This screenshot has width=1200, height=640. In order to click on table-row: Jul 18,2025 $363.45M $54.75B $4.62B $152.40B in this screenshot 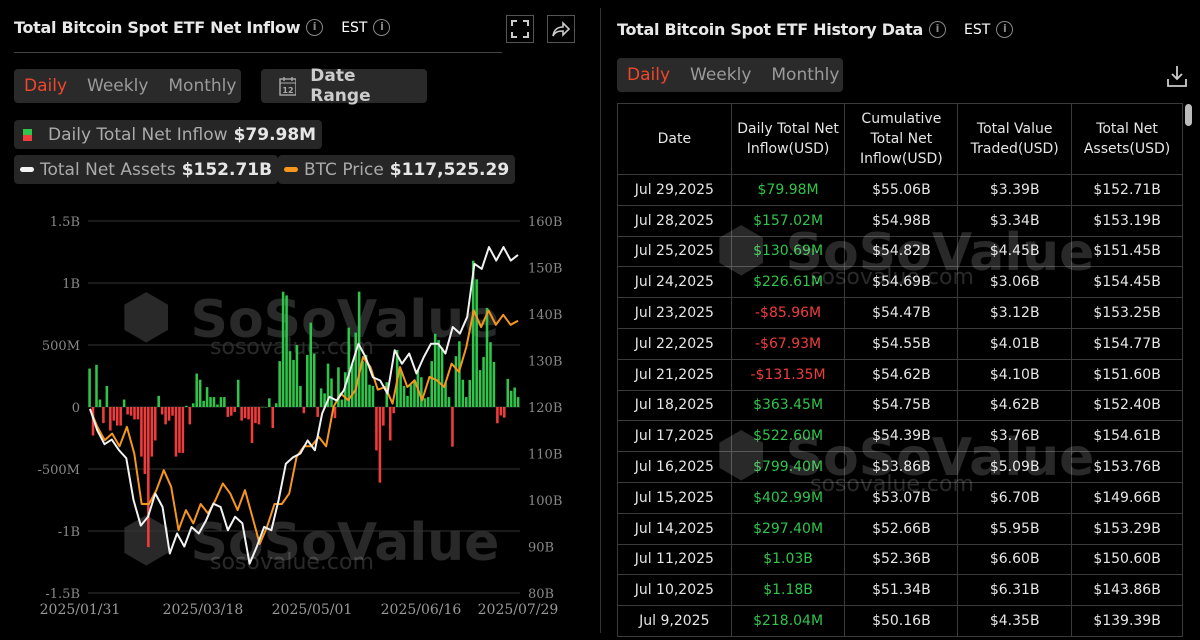, I will do `click(900, 405)`.